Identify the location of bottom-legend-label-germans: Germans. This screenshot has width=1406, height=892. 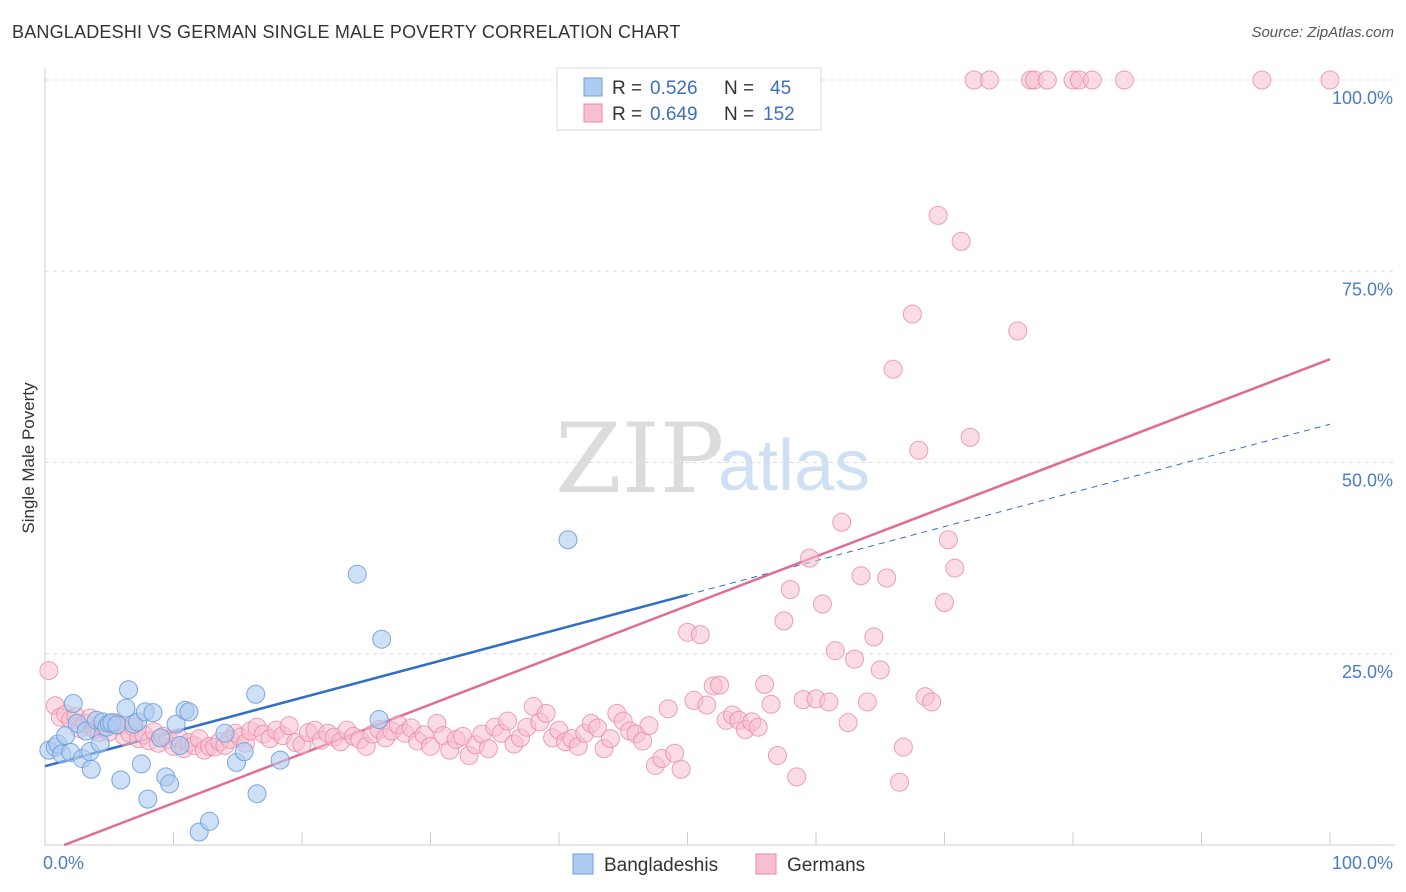
(826, 865).